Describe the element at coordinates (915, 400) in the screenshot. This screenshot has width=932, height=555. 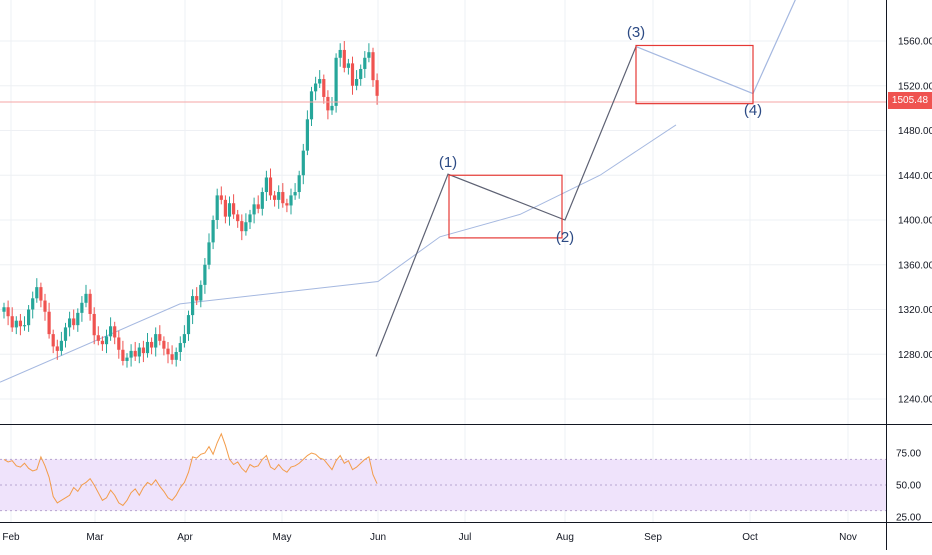
I see `price-tick-label: 1240.00` at that location.